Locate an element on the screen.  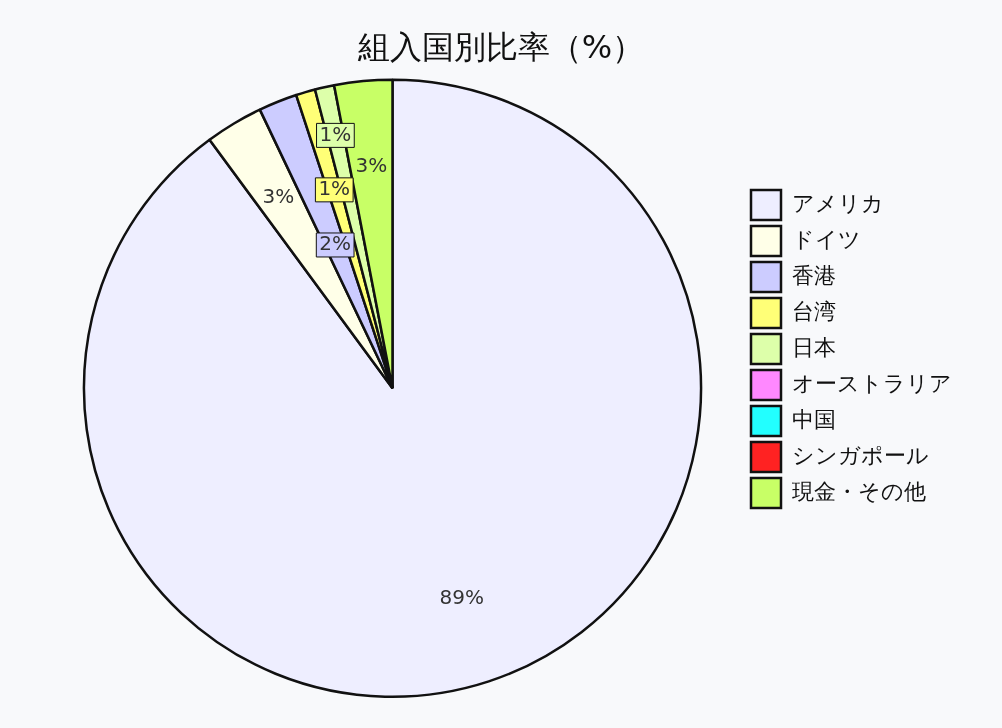
data-label: 89% is located at coordinates (462, 597).